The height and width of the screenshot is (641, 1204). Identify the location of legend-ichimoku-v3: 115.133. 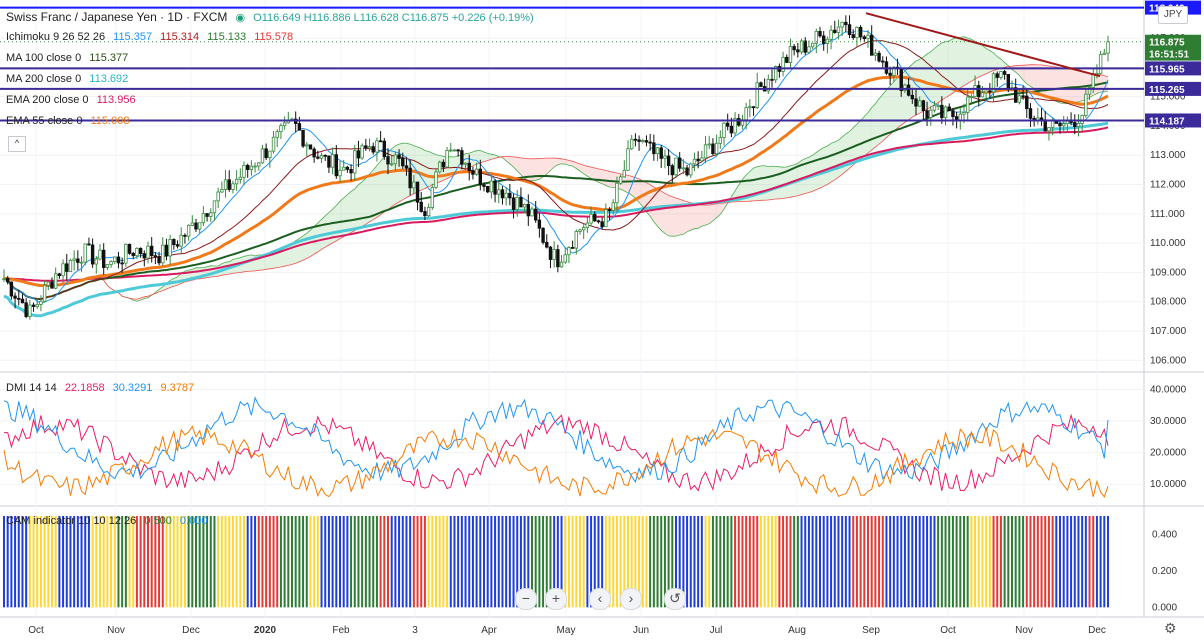
(227, 37).